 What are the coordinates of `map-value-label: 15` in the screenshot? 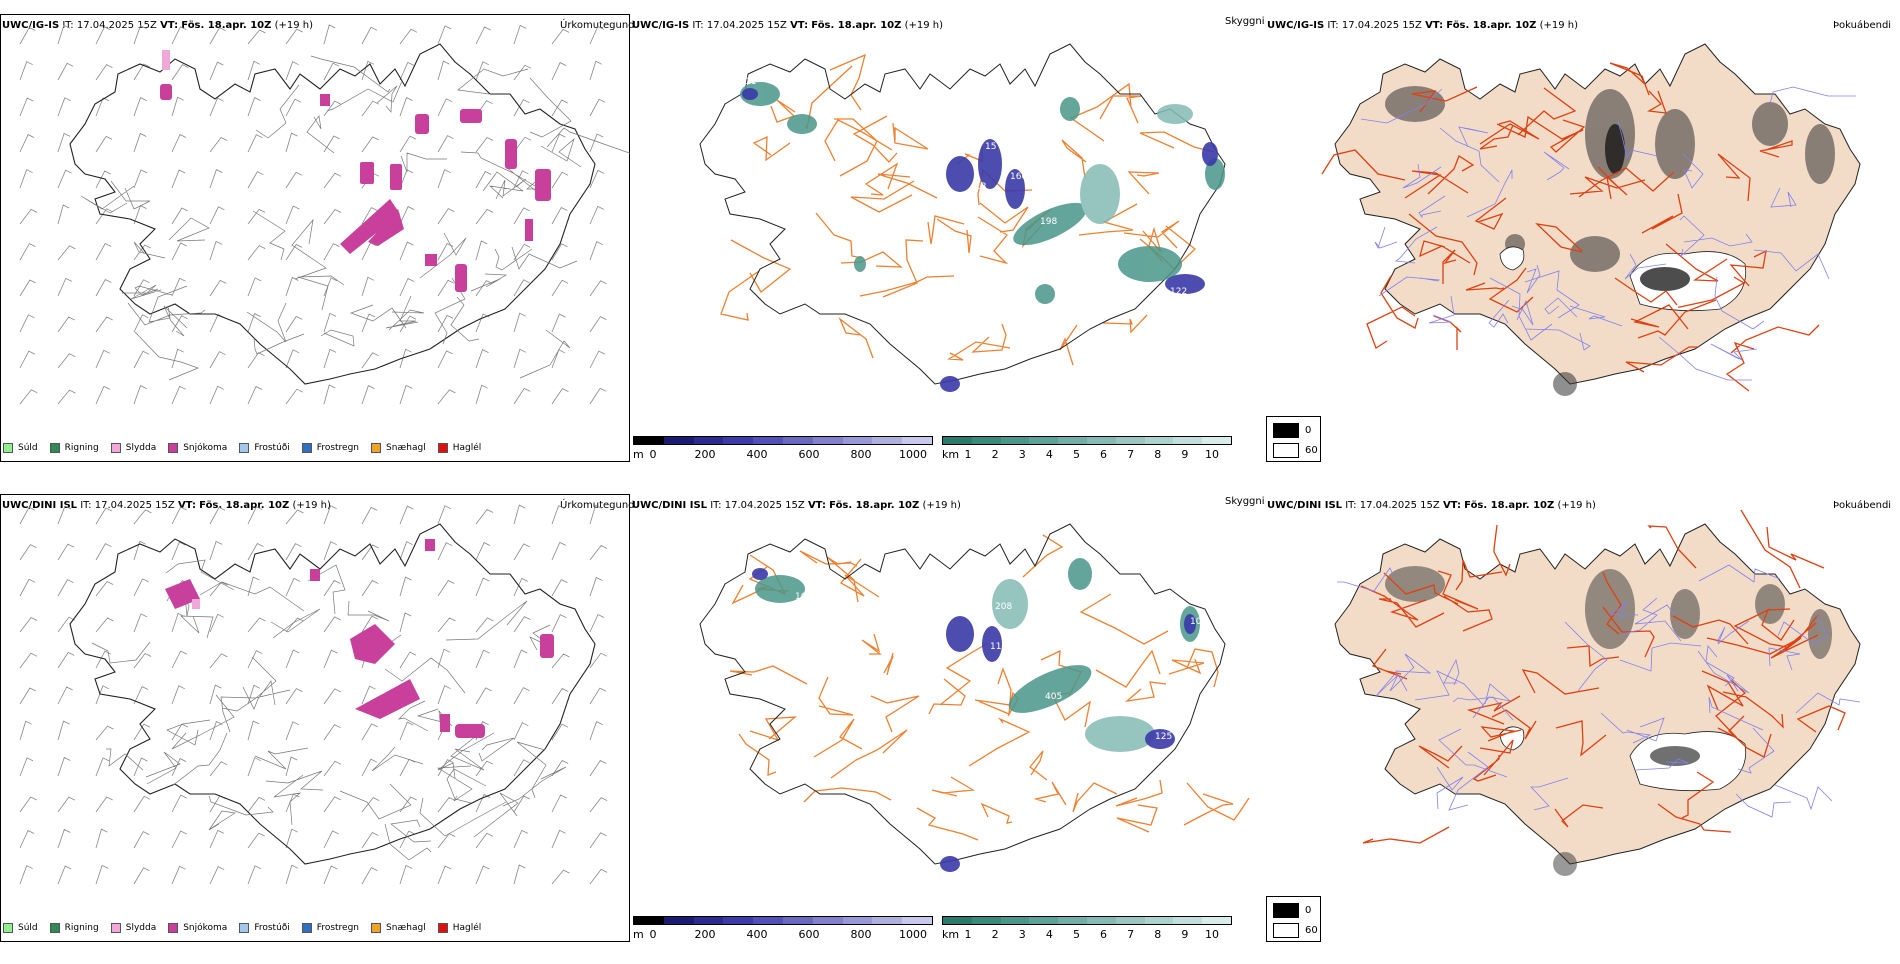 It's located at (990, 147).